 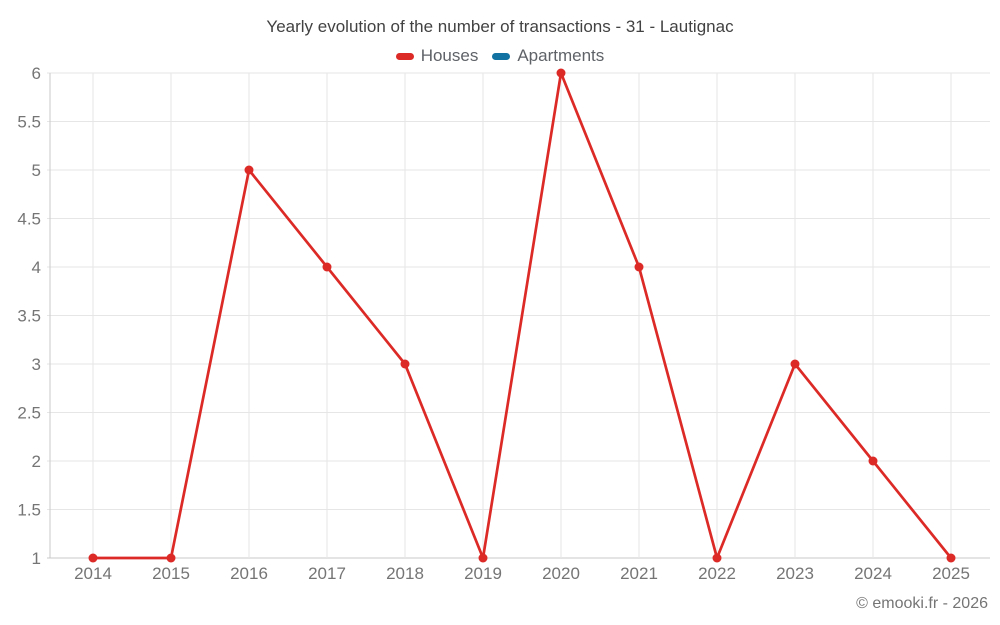 What do you see at coordinates (29, 413) in the screenshot?
I see `y-tick-label: 2.5` at bounding box center [29, 413].